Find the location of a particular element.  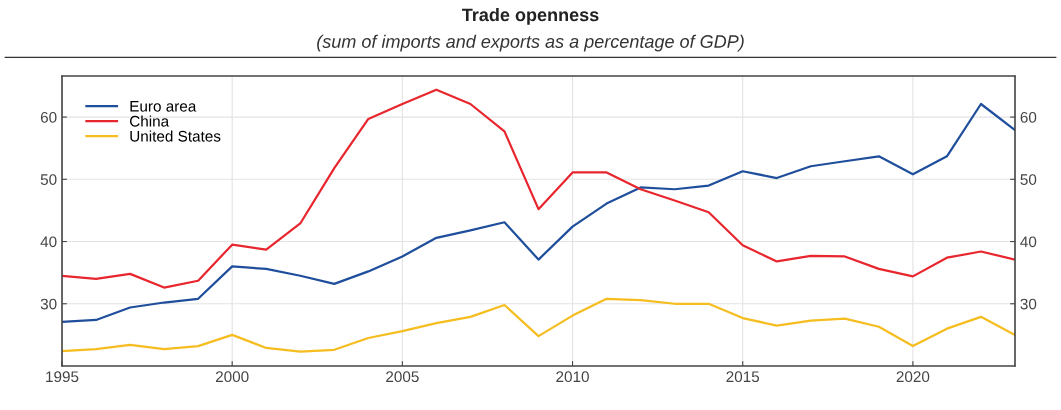

x-tick-label: 1995 is located at coordinates (62, 377).